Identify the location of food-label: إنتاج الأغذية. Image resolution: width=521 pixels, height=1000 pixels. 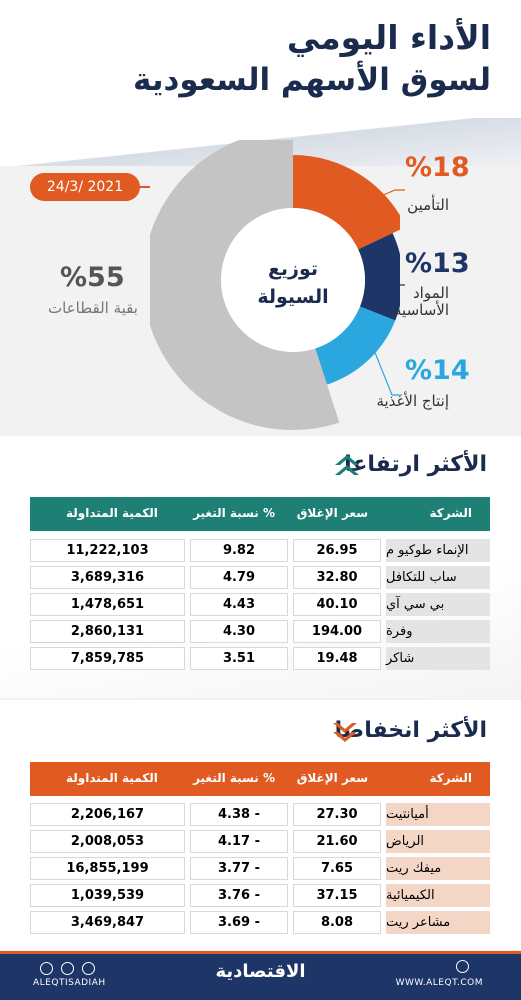
(412, 401).